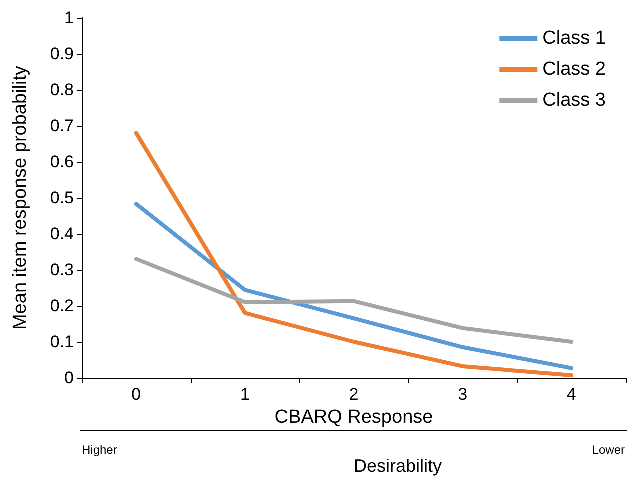 The image size is (627, 479). Describe the element at coordinates (574, 38) in the screenshot. I see `legend-label: Class 1` at that location.